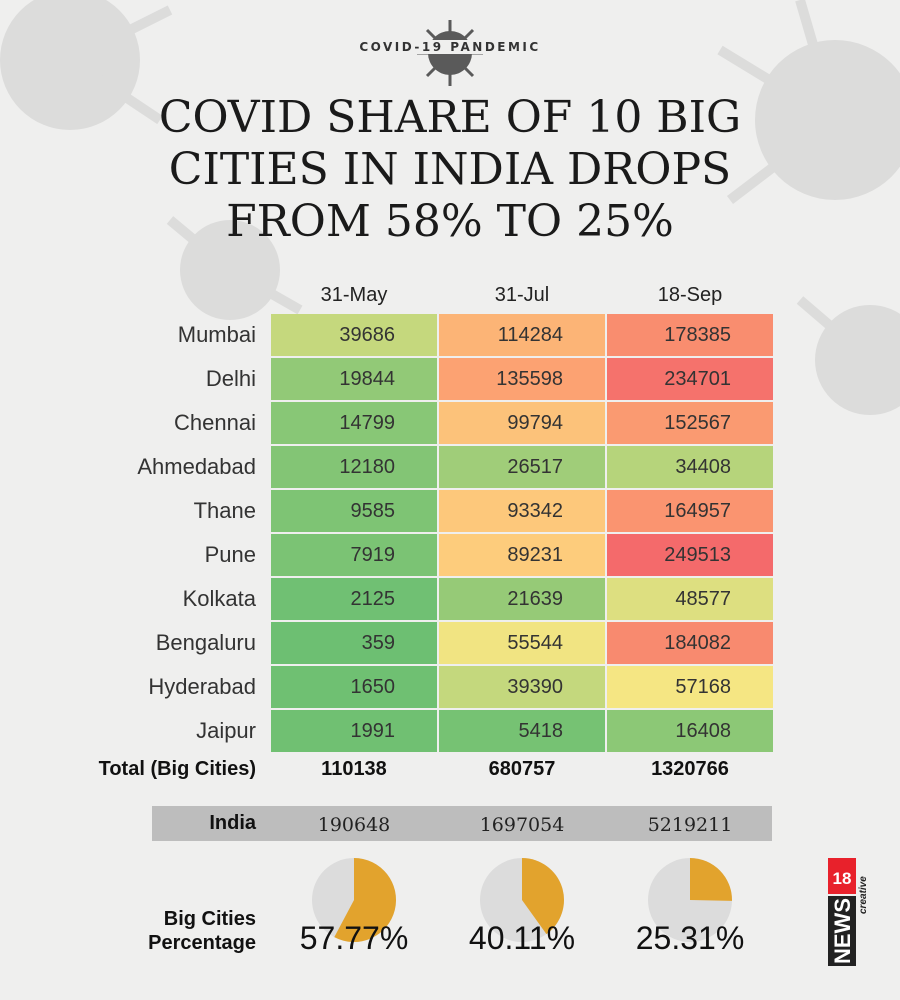 The width and height of the screenshot is (900, 1000). Describe the element at coordinates (690, 511) in the screenshot. I see `case-cell: 164957` at that location.